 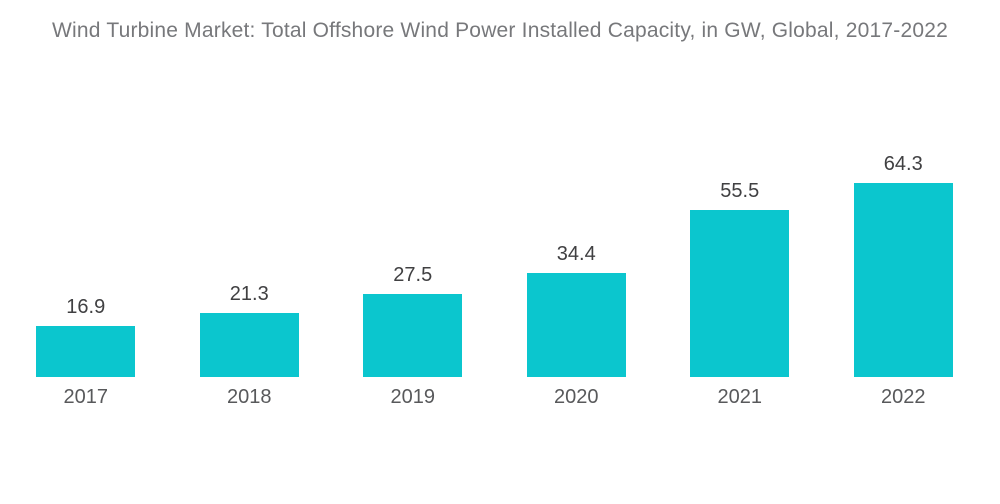 What do you see at coordinates (740, 397) in the screenshot?
I see `x-axis-label-2021: 2021` at bounding box center [740, 397].